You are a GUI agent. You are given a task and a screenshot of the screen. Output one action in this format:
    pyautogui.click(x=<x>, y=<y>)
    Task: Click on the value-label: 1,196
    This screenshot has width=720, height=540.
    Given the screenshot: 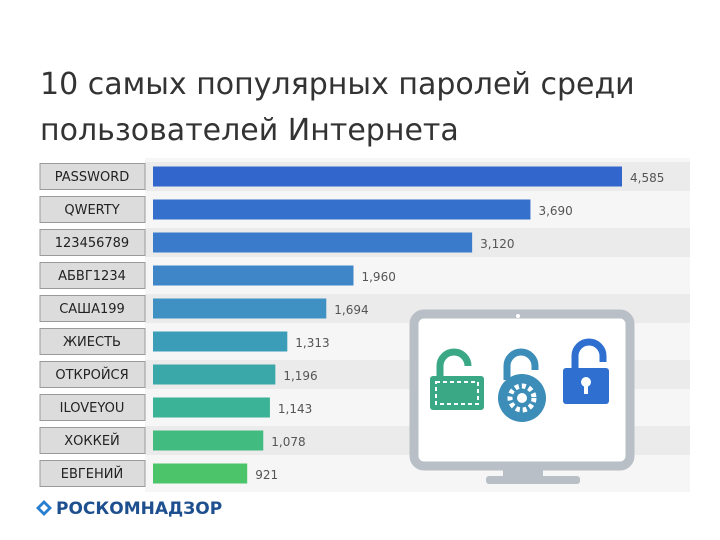 What is the action you would take?
    pyautogui.click(x=300, y=376)
    